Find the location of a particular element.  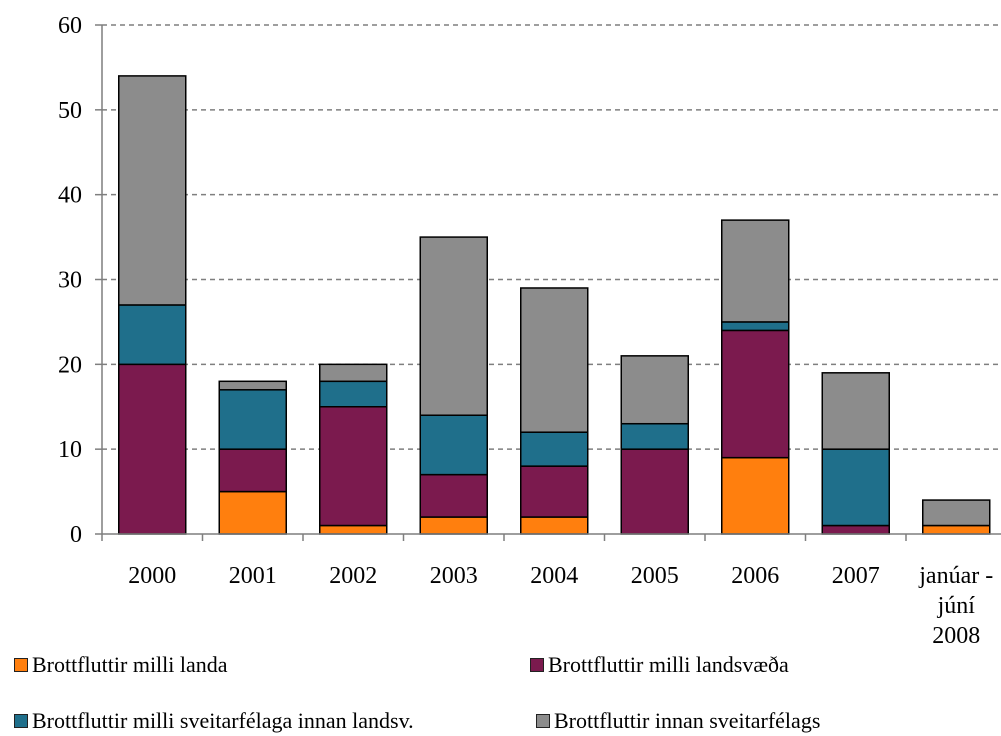

x-tick-label-line: 2004 is located at coordinates (554, 576).